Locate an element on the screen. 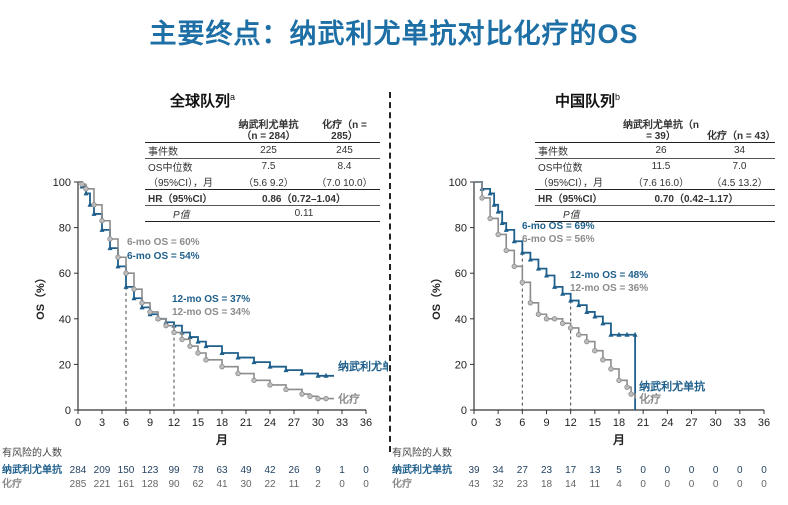  risk-value: 99 is located at coordinates (174, 470).